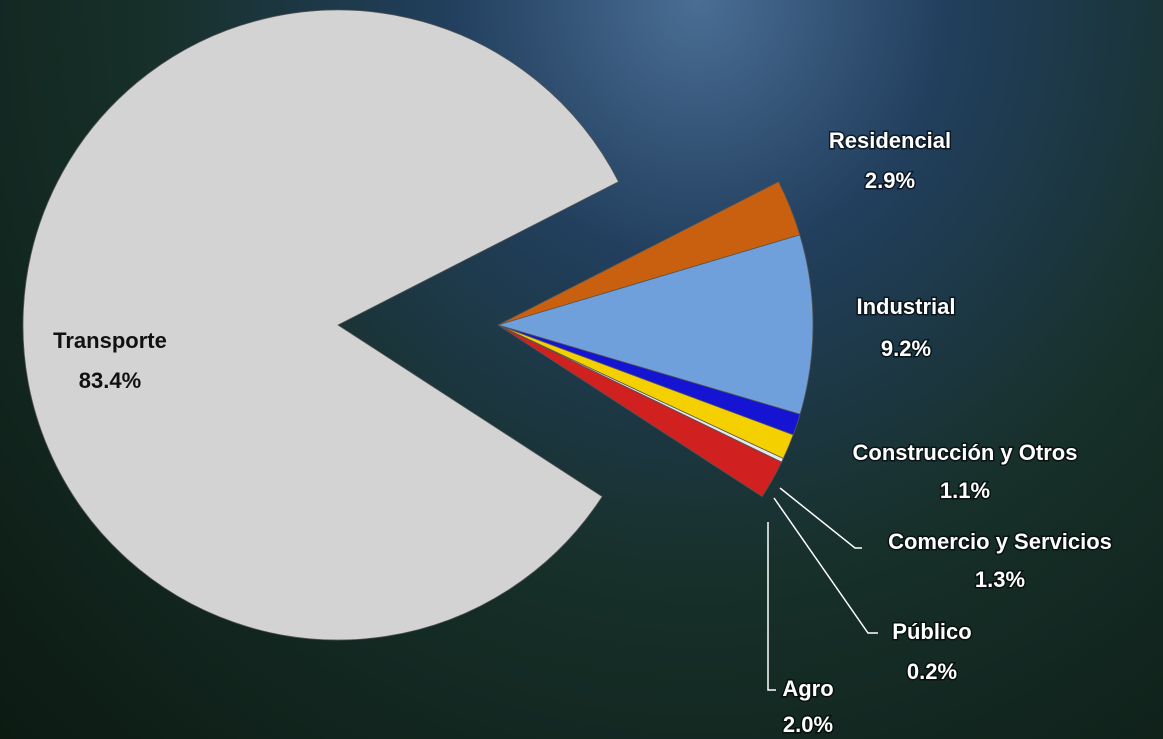 This screenshot has height=739, width=1163. I want to click on slice-label: Comercio y Servicios, so click(1000, 541).